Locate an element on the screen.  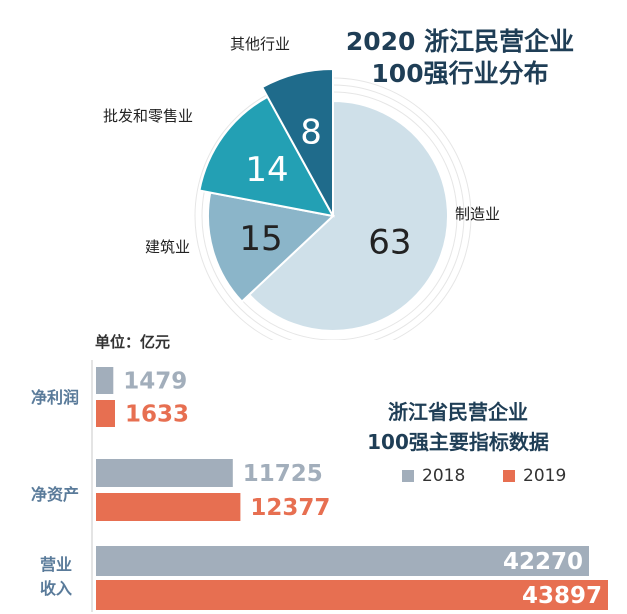
pie-title-line1: 2020 浙江民营企业 is located at coordinates (460, 41).